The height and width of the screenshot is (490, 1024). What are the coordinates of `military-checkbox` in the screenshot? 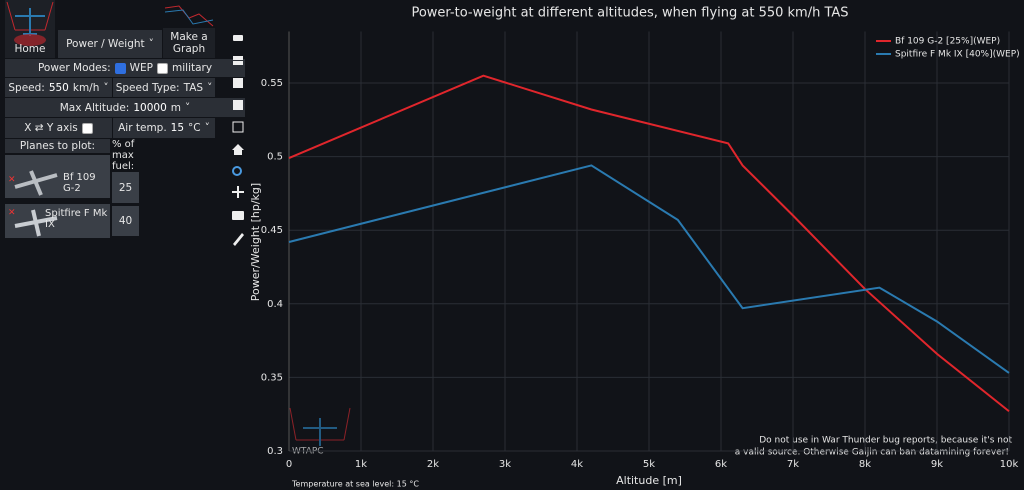 It's located at (162, 68).